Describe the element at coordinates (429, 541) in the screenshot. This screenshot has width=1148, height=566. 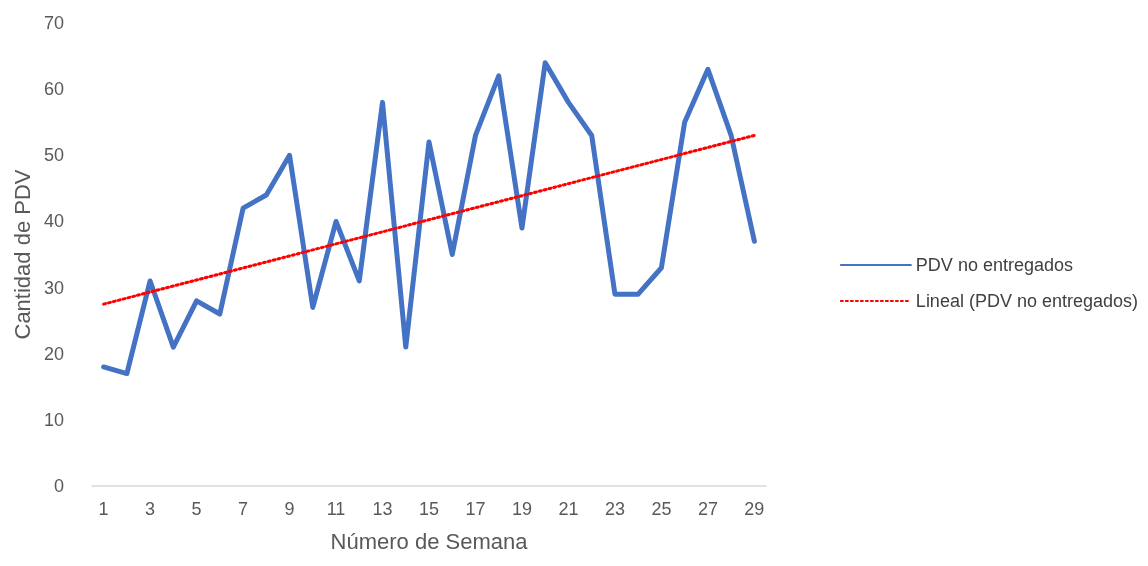
I see `x-axis-title: Número de Semana` at that location.